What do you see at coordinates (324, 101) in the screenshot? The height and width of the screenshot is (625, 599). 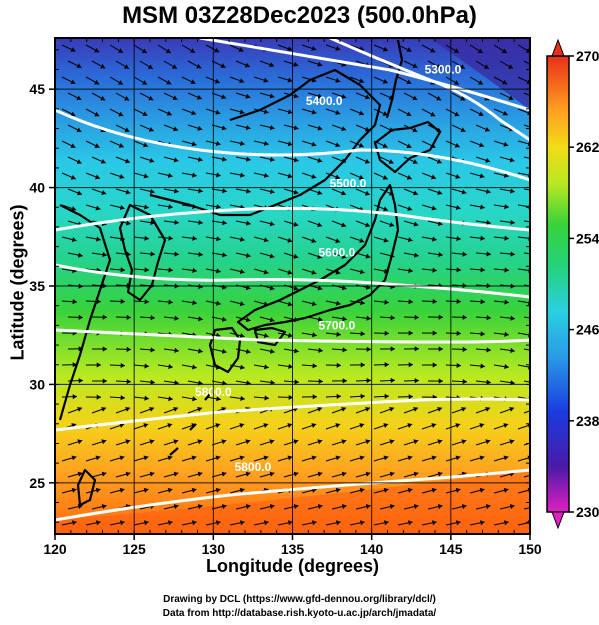 I see `contour-label: 5400.0` at bounding box center [324, 101].